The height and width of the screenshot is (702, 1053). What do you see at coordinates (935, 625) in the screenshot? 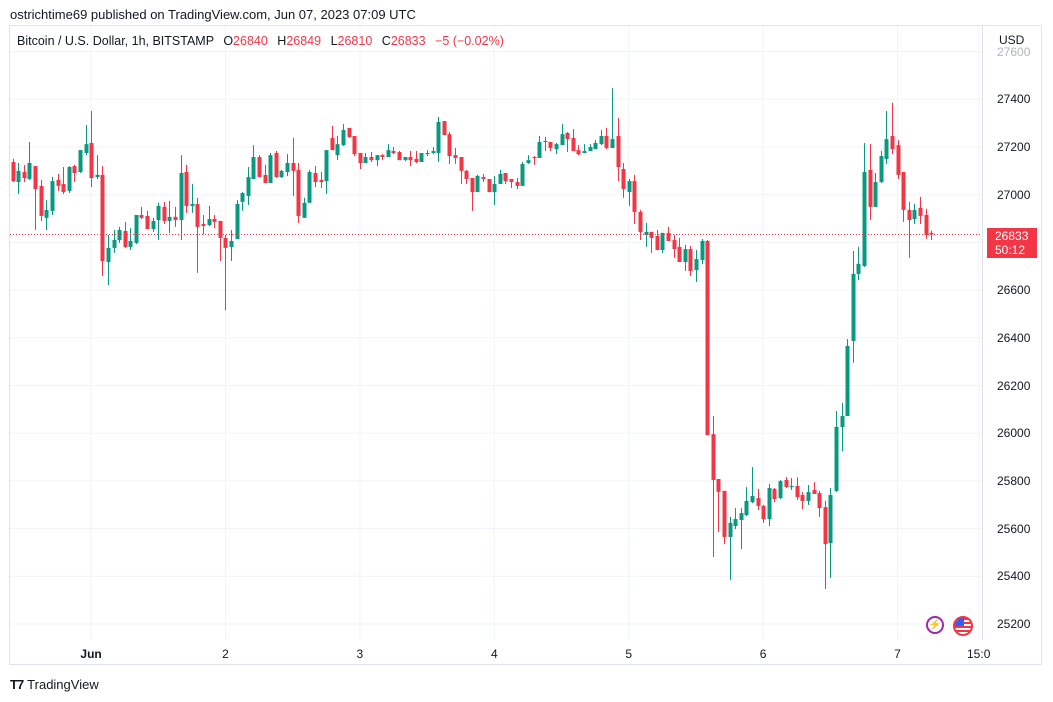
I see `lightning-icon: ⚡` at bounding box center [935, 625].